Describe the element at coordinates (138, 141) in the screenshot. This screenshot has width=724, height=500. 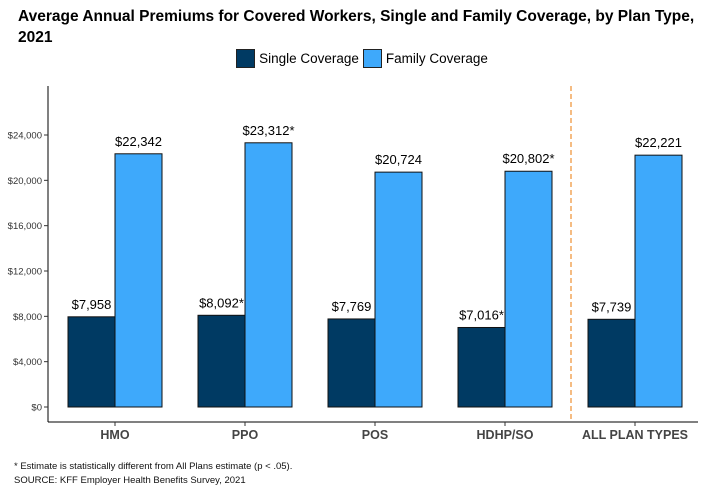
I see `data-label-family: $22,342` at that location.